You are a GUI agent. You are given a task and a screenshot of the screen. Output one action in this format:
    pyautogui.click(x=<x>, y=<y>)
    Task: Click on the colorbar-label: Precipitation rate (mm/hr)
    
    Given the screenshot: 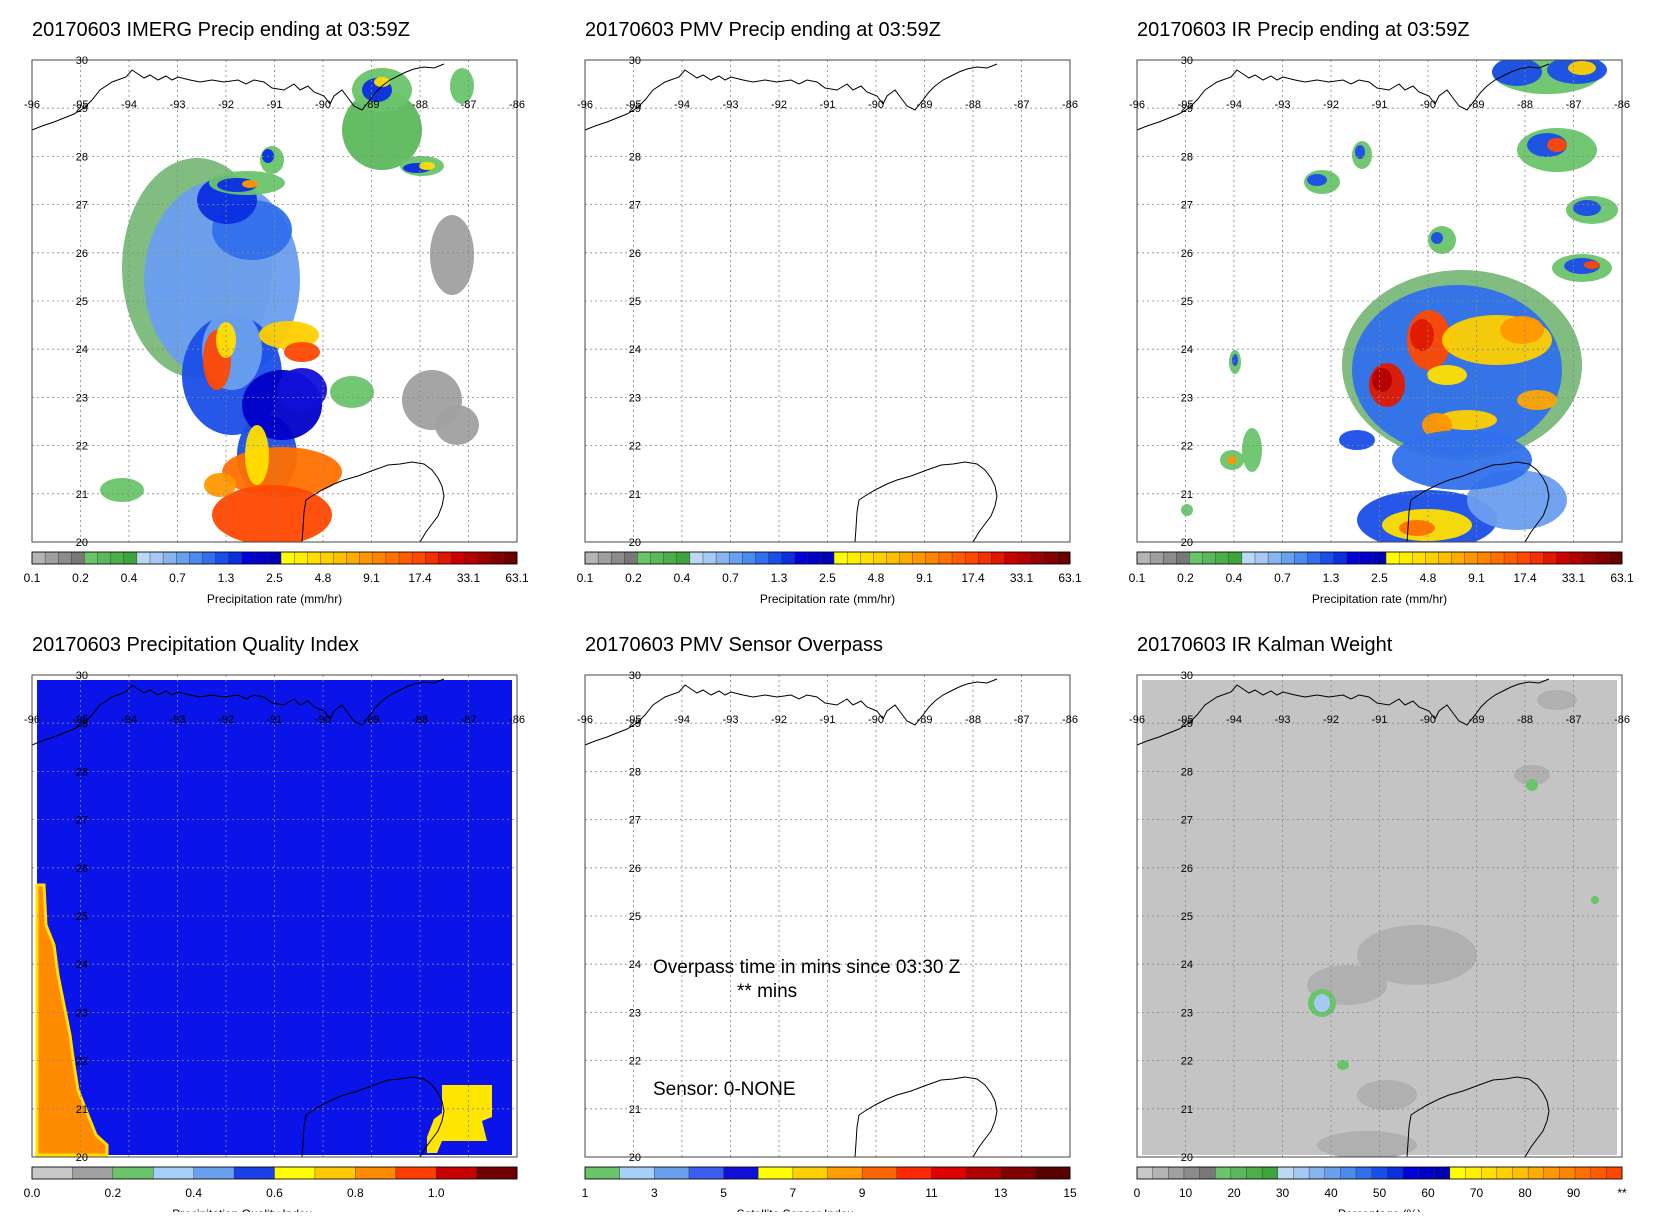 What is the action you would take?
    pyautogui.click(x=274, y=599)
    